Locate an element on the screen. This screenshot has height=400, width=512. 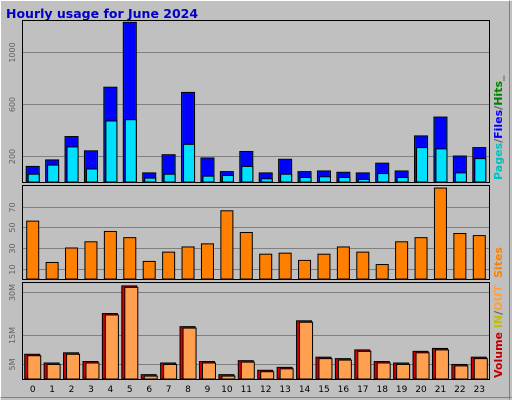
legend-underscore: _ is located at coordinates (498, 78).